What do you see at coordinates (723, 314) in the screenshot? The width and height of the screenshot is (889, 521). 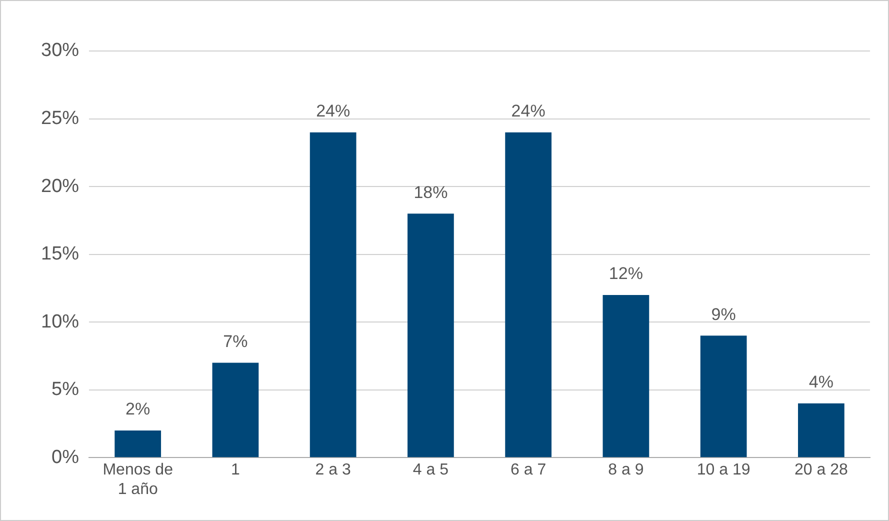 I see `data-label: 9%` at bounding box center [723, 314].